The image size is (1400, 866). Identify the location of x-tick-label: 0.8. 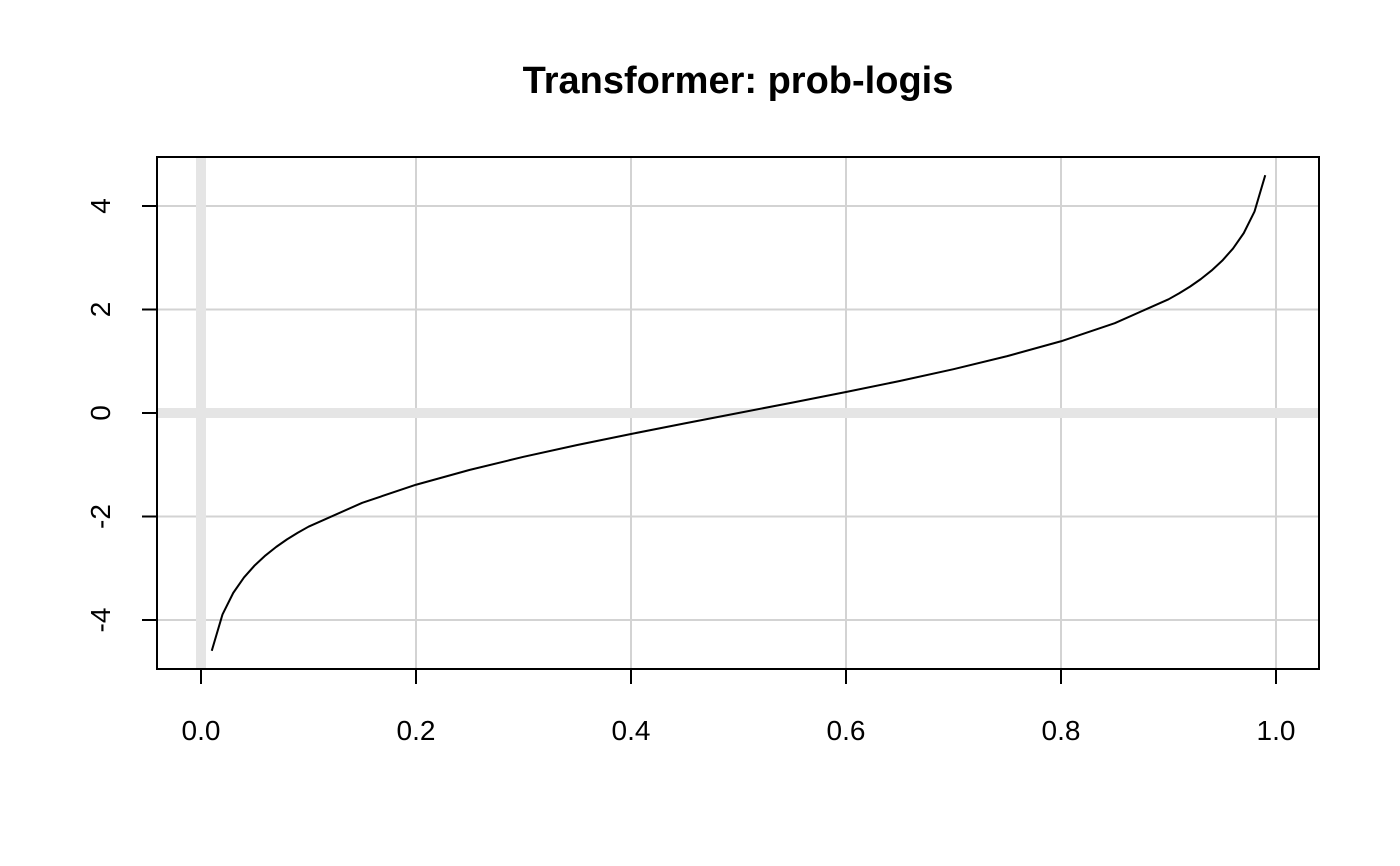
(1061, 730).